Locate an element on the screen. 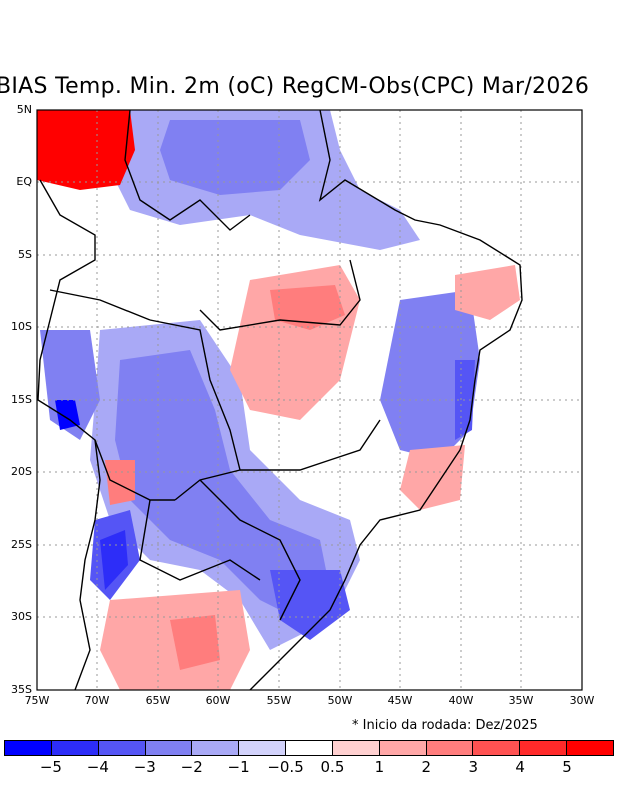 The image size is (618, 800). colorbar-label: 4 is located at coordinates (520, 767).